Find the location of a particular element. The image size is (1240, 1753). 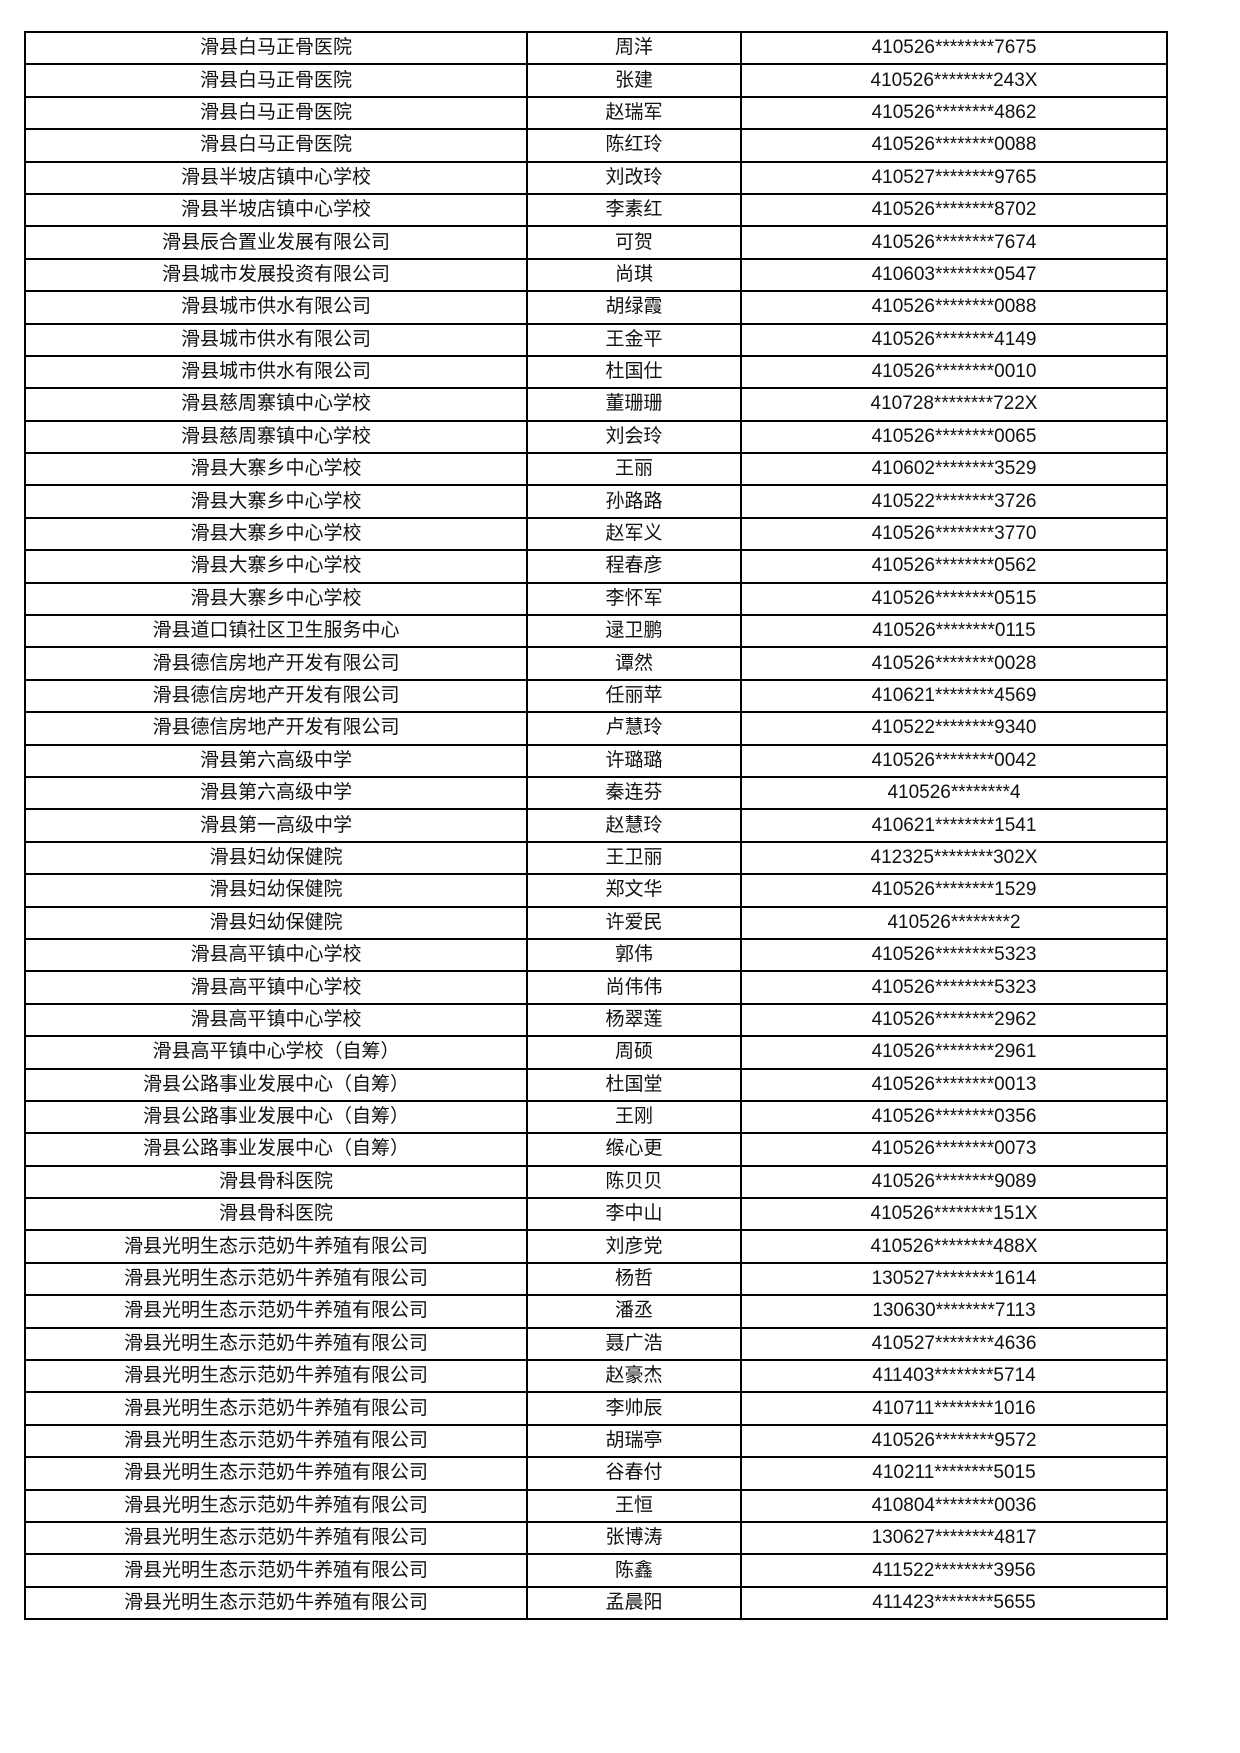

person-name-cell: 刘彦党 is located at coordinates (634, 1246).